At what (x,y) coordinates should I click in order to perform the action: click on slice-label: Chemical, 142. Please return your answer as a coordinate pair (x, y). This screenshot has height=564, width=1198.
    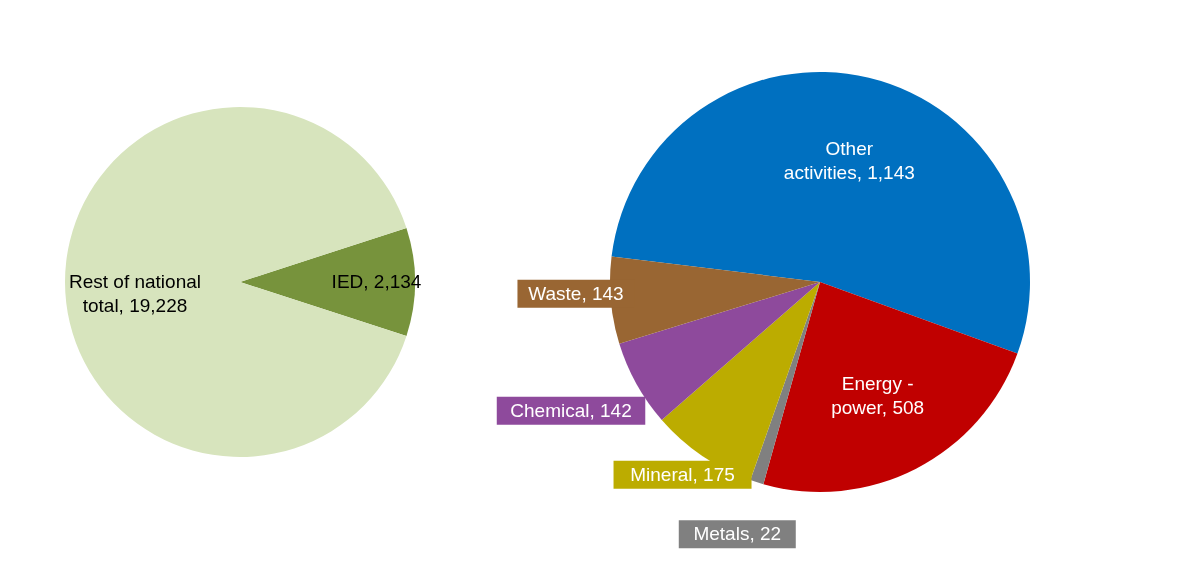
    Looking at the image, I should click on (571, 410).